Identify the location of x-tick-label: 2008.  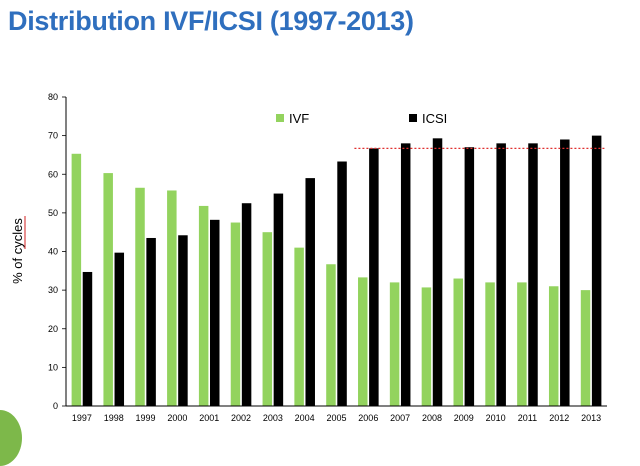
(432, 418).